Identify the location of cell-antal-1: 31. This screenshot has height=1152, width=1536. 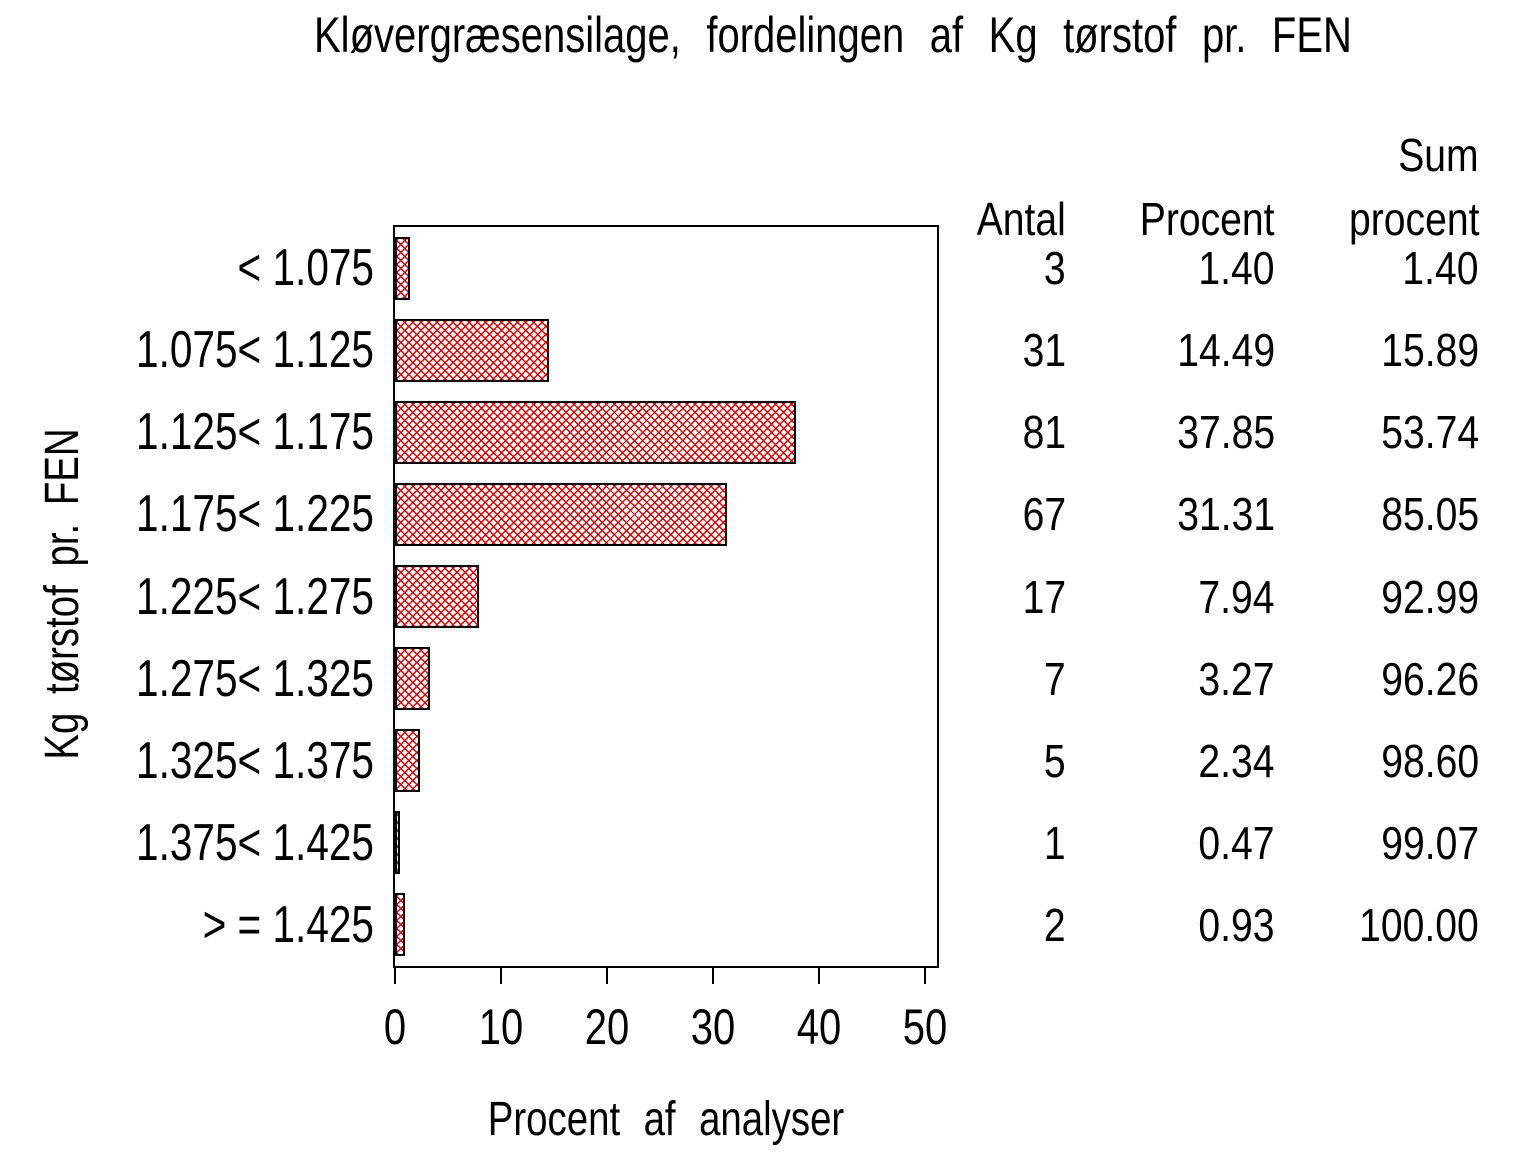
(1044, 350).